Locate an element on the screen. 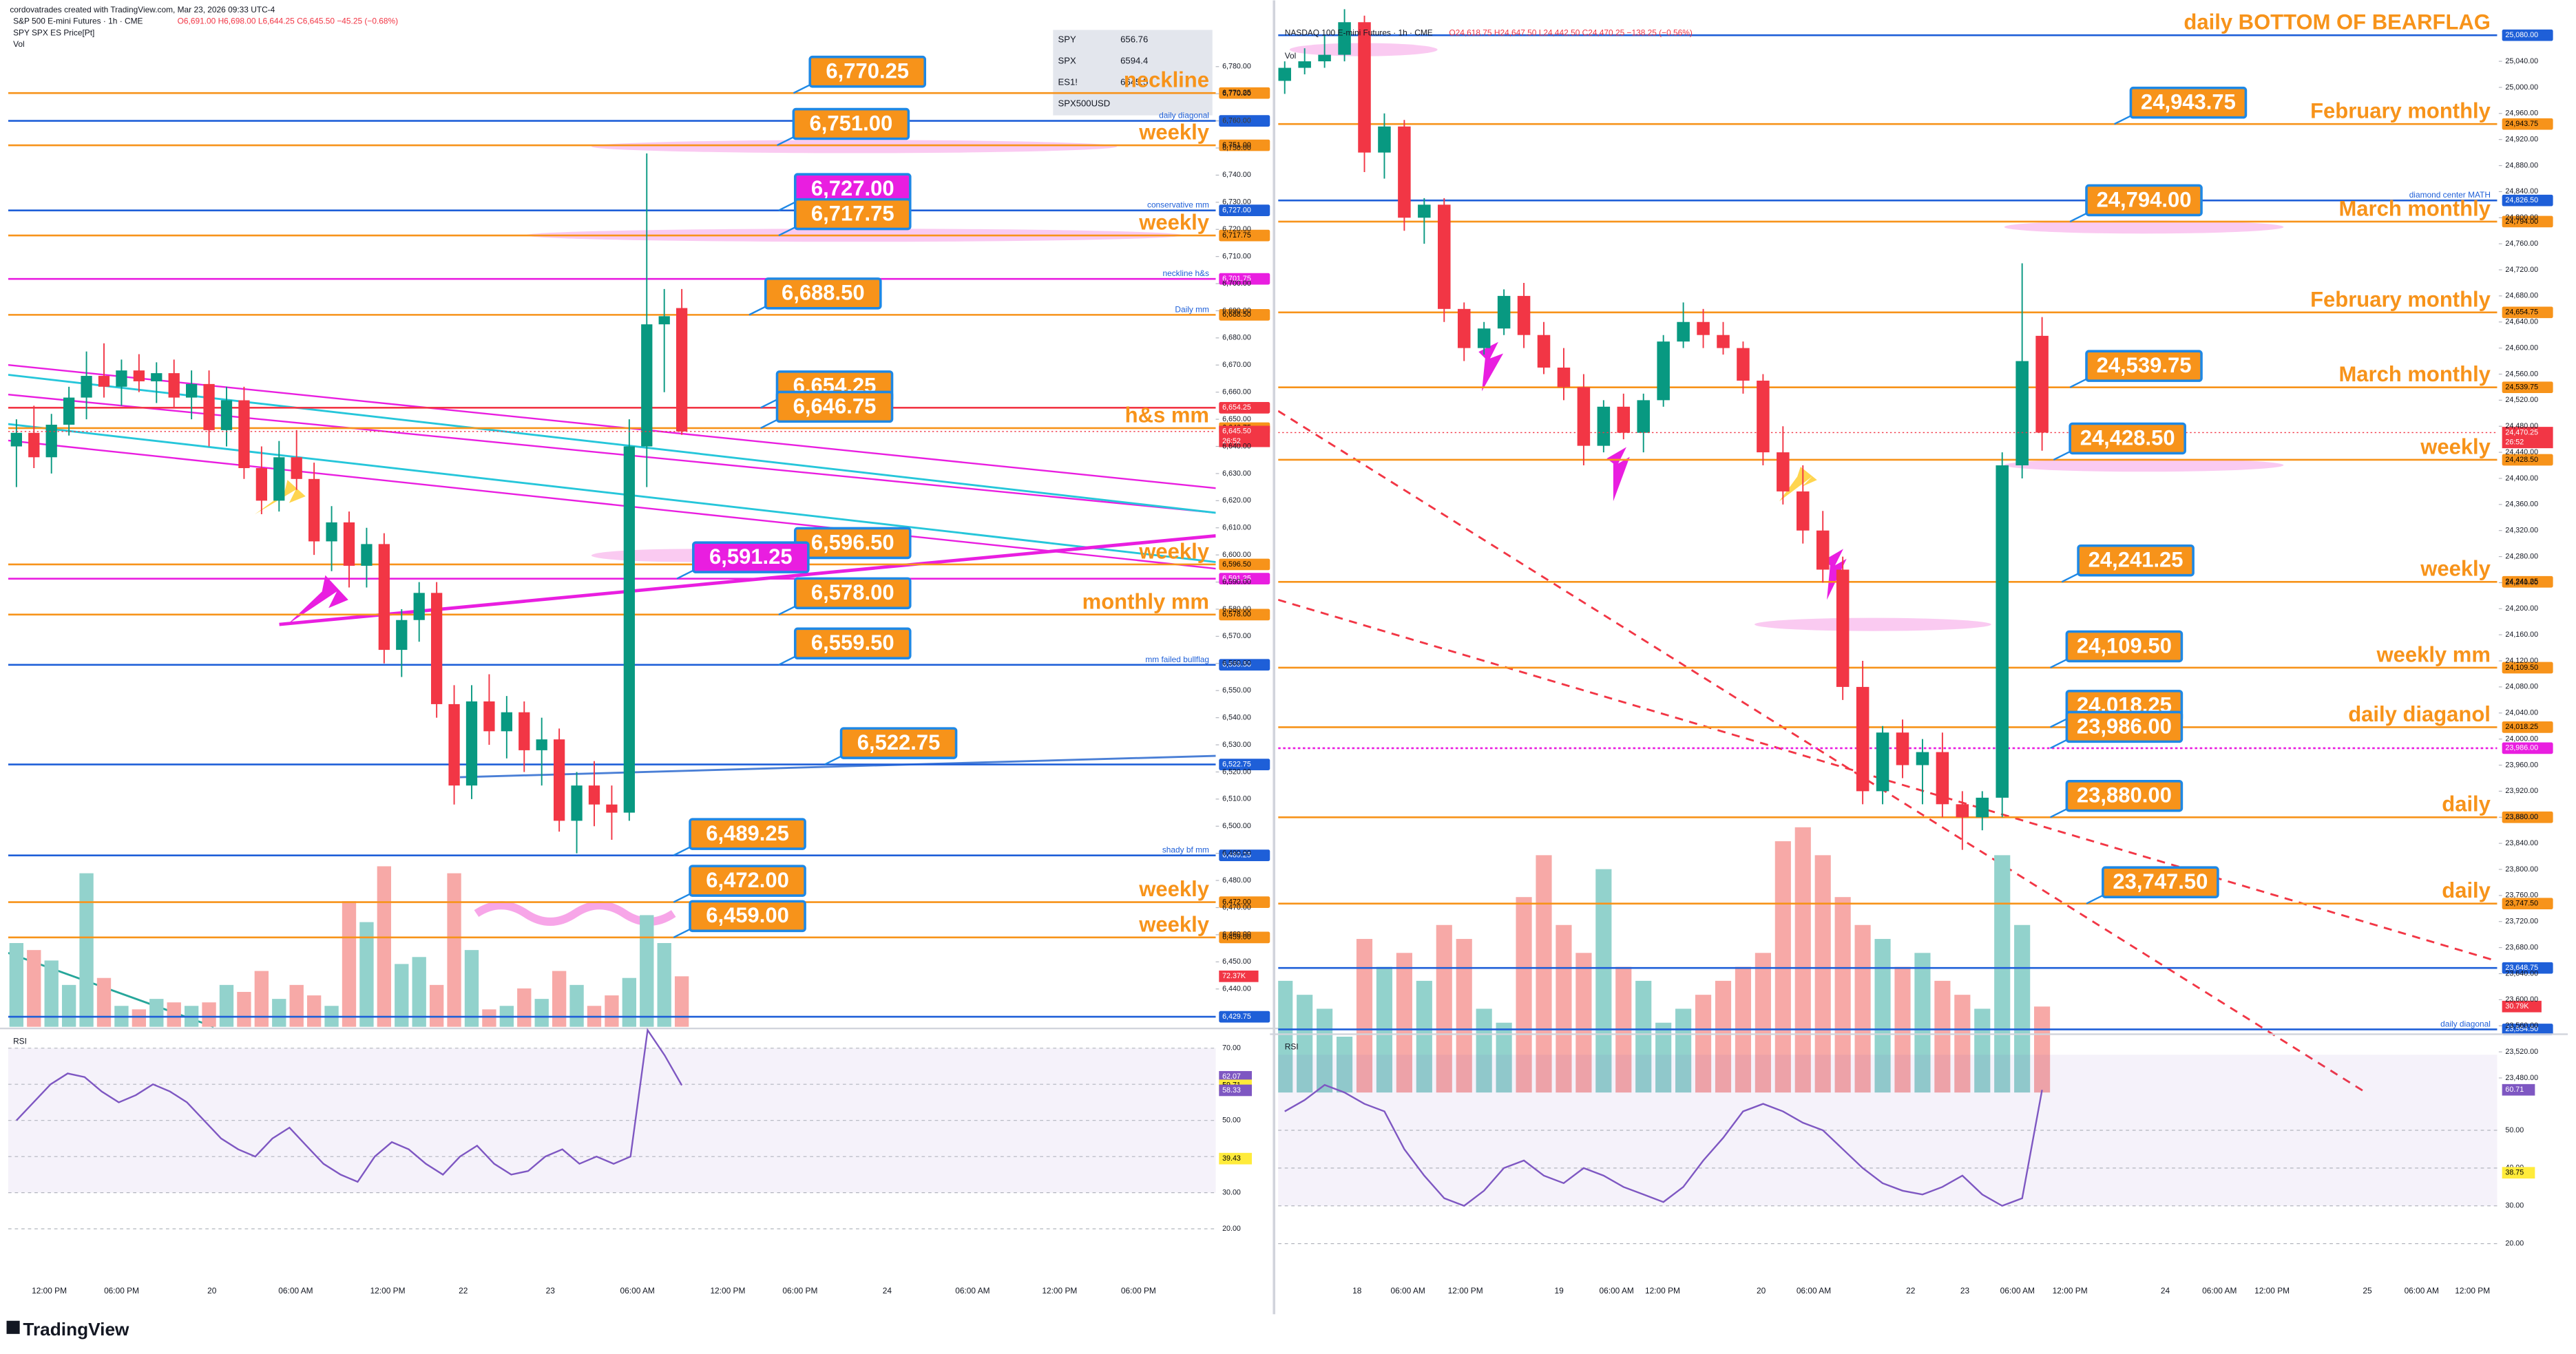 Image resolution: width=2576 pixels, height=1354 pixels. callout-label: 6,688.50 is located at coordinates (823, 293).